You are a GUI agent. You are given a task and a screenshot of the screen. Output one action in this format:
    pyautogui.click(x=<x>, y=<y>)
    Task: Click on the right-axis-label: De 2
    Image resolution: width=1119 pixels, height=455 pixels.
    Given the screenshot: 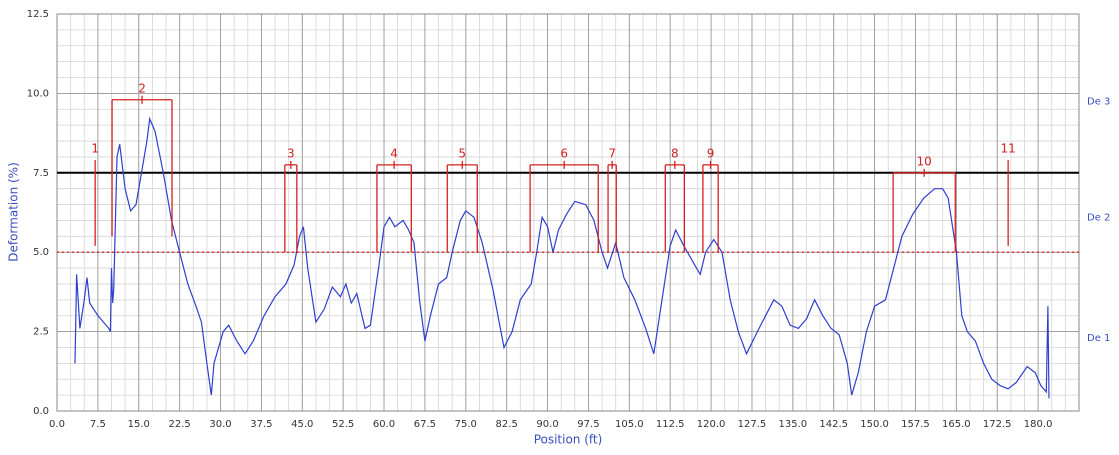 What is the action you would take?
    pyautogui.click(x=1098, y=217)
    